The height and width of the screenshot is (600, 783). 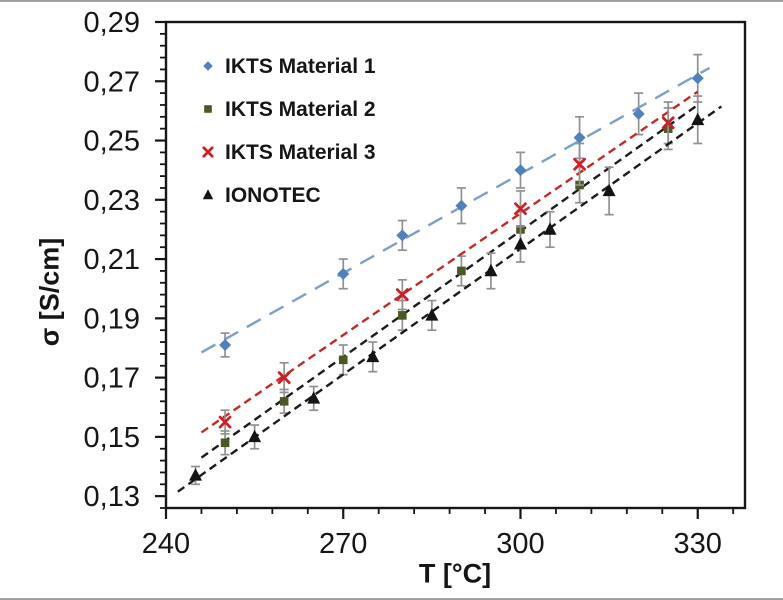 I want to click on y-tick-label: 0,27, so click(x=112, y=82).